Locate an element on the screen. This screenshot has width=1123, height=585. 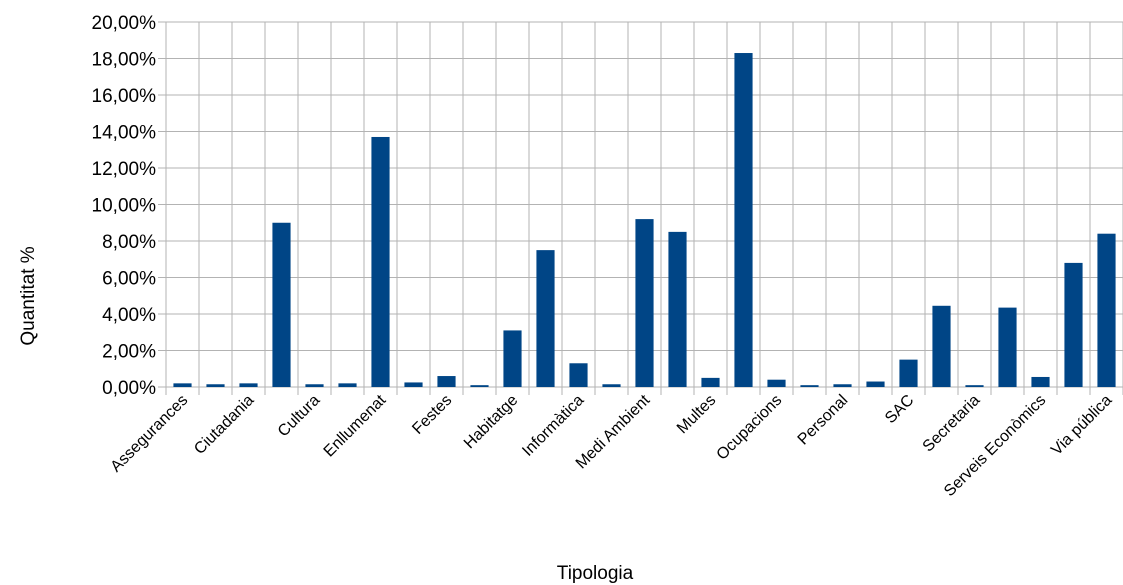
x-tick-label: Secretaria is located at coordinates (952, 424).